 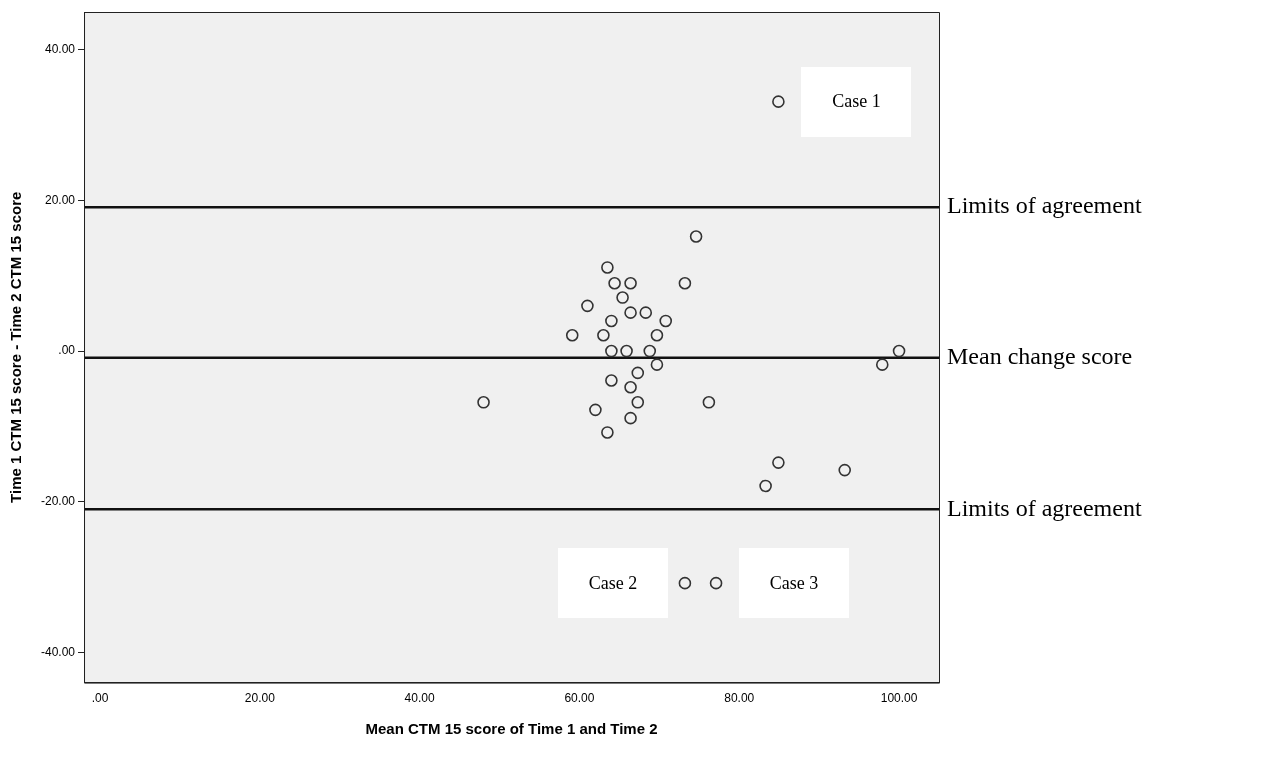 I want to click on x-tick-label: 40.00, so click(x=419, y=698).